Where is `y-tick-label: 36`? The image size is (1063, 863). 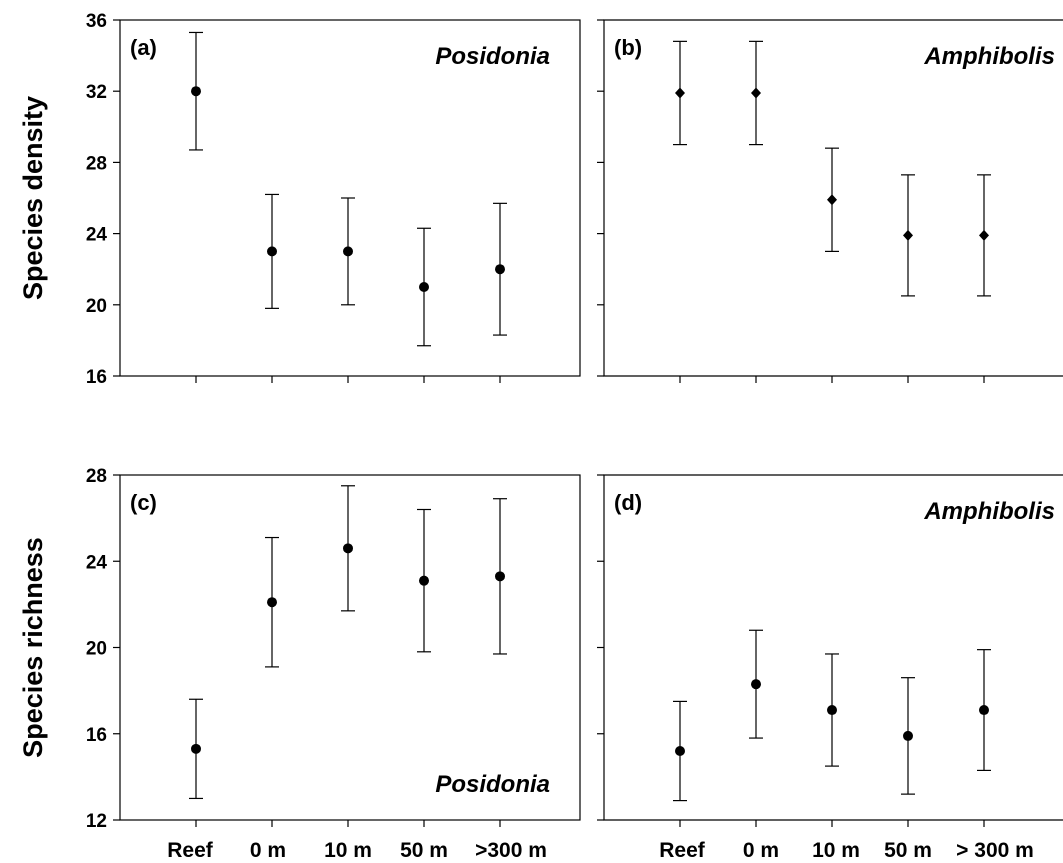 y-tick-label: 36 is located at coordinates (96, 21).